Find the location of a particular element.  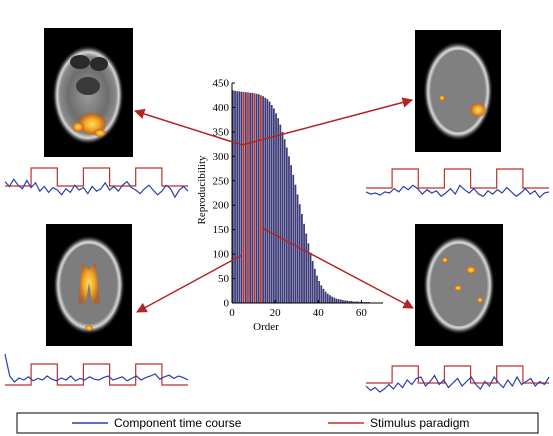

brain-scan-top-right is located at coordinates (458, 91).